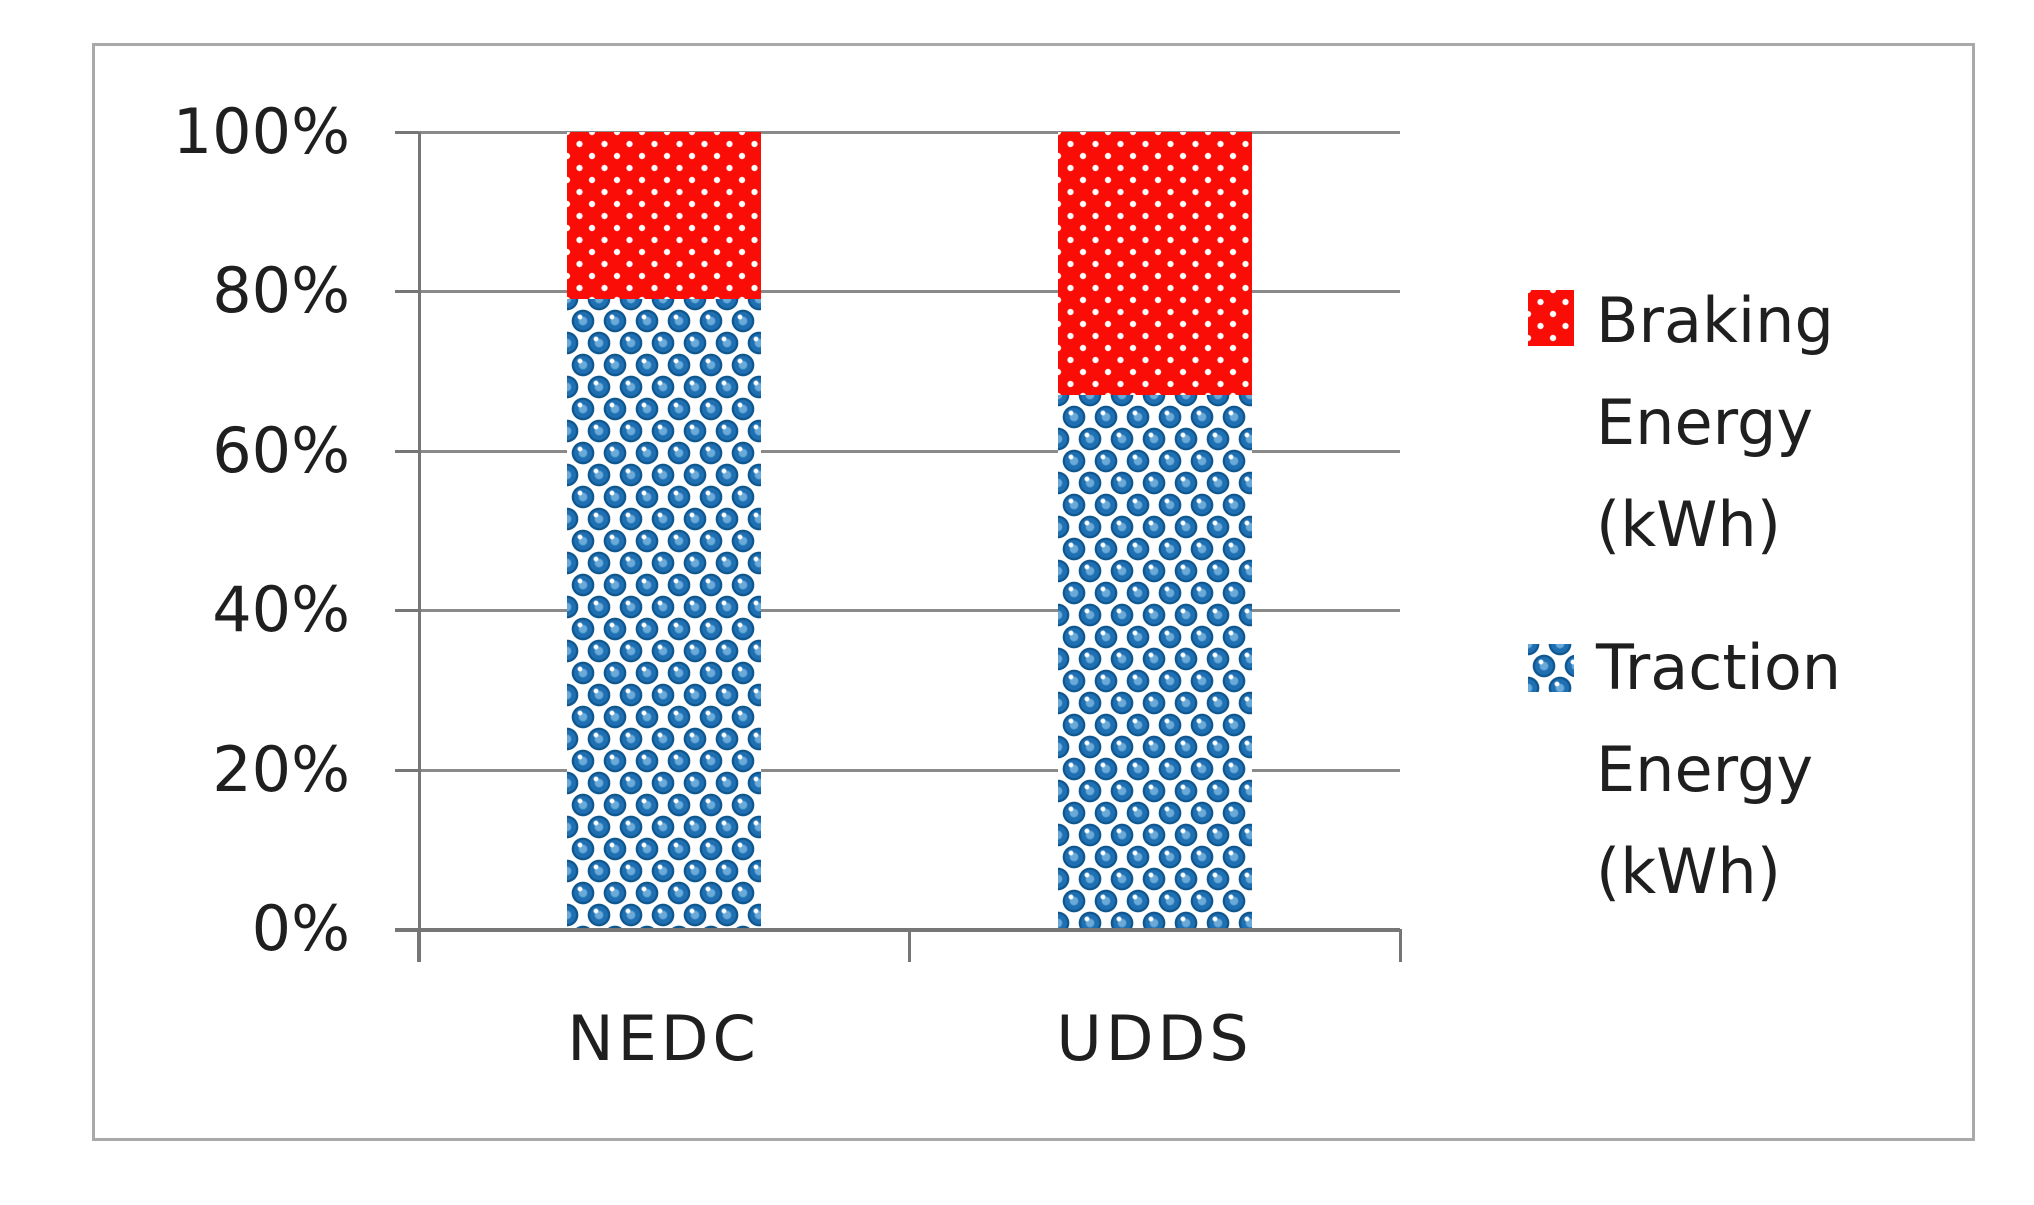 This screenshot has height=1205, width=2034. What do you see at coordinates (300, 928) in the screenshot?
I see `y-axis-label: 0%` at bounding box center [300, 928].